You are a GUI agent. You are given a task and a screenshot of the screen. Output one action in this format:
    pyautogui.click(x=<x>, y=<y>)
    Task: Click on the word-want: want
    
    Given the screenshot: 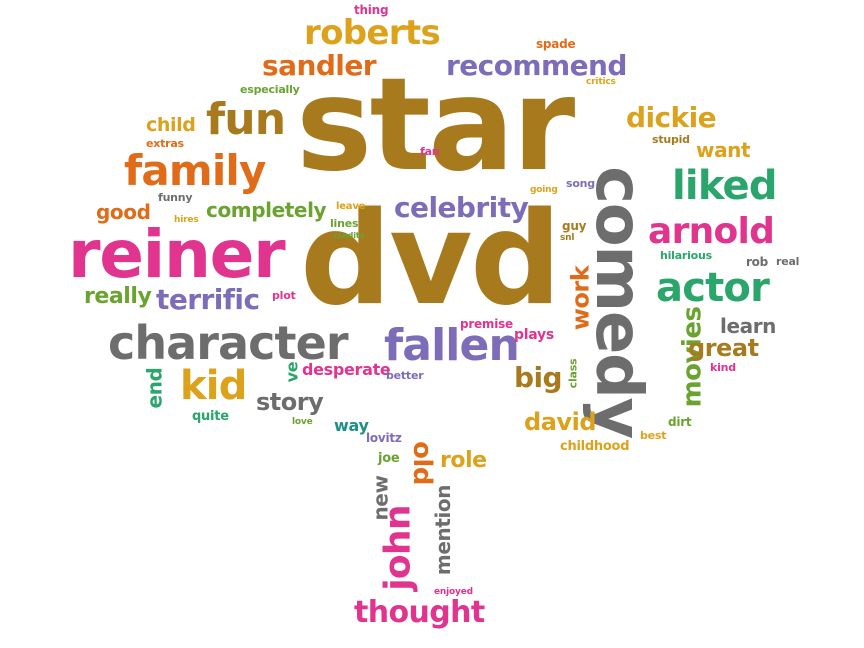 What is the action you would take?
    pyautogui.click(x=723, y=150)
    